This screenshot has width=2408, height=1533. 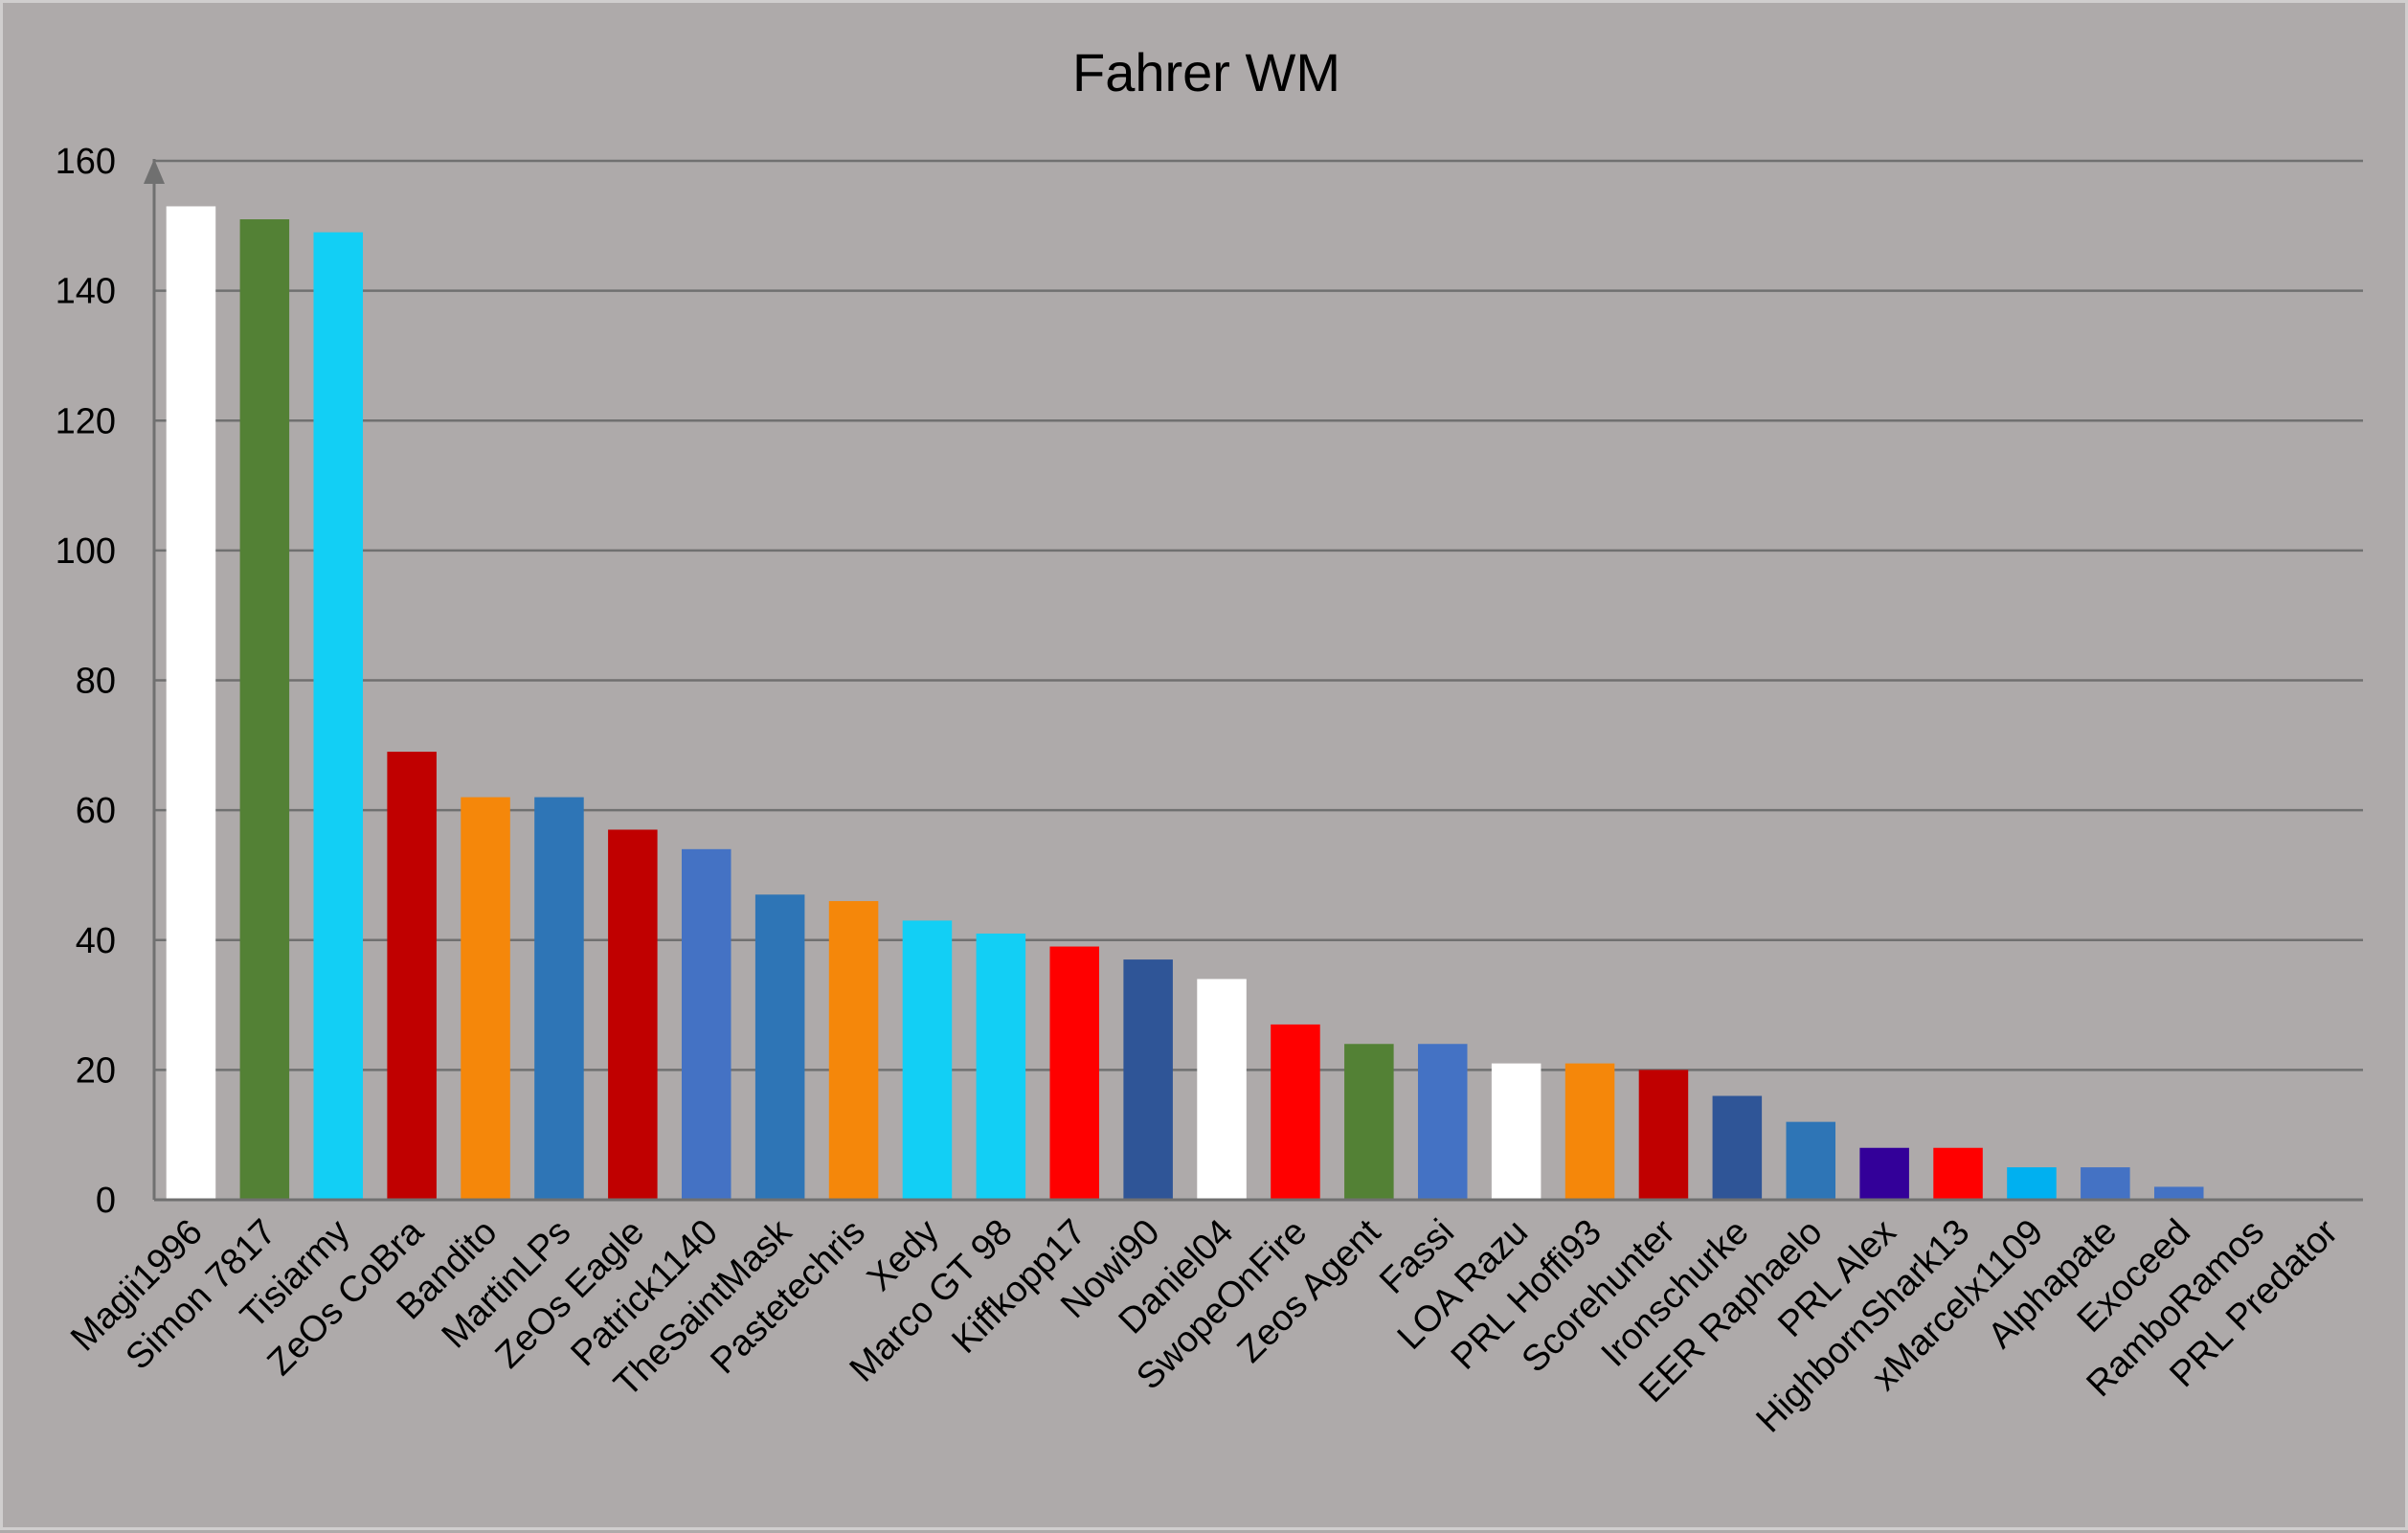 What do you see at coordinates (1443, 1122) in the screenshot?
I see `bar-fassi` at bounding box center [1443, 1122].